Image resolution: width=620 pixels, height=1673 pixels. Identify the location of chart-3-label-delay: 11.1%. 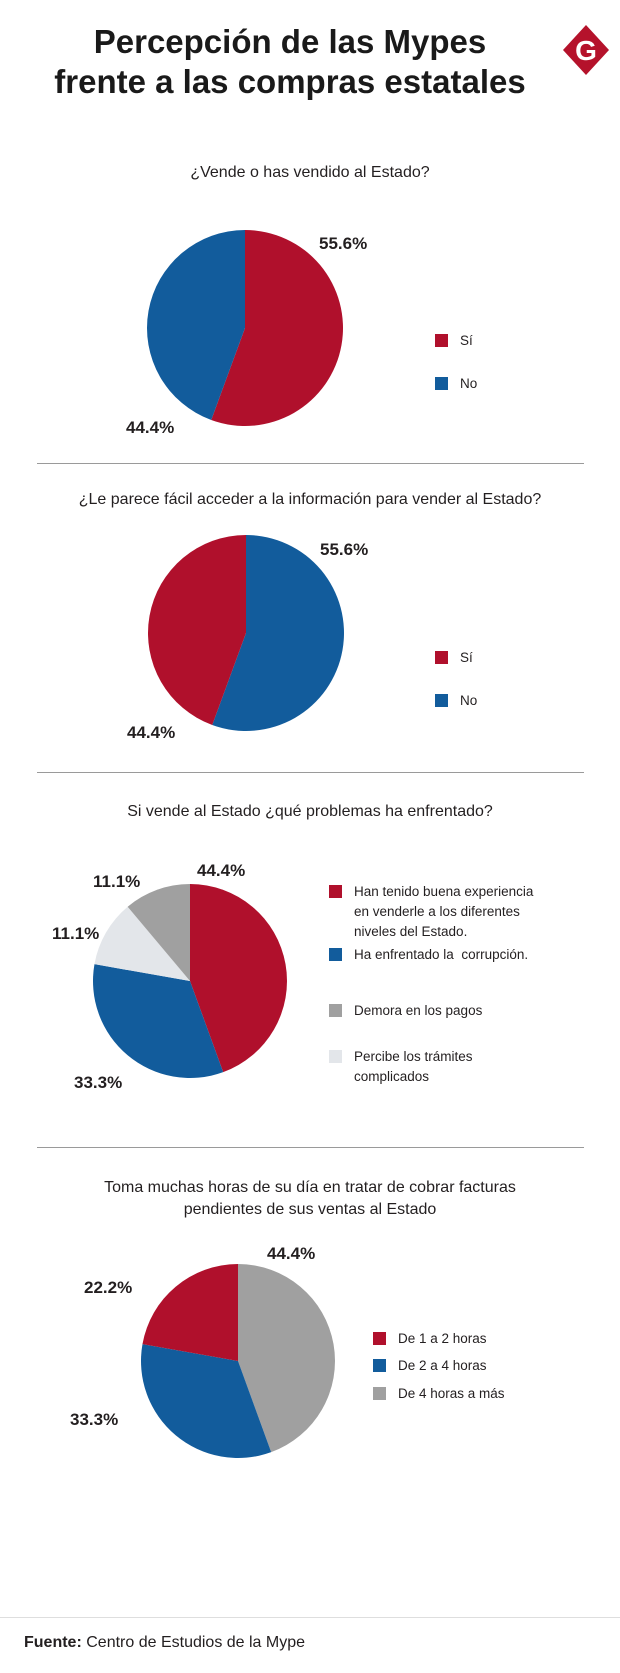
(117, 881).